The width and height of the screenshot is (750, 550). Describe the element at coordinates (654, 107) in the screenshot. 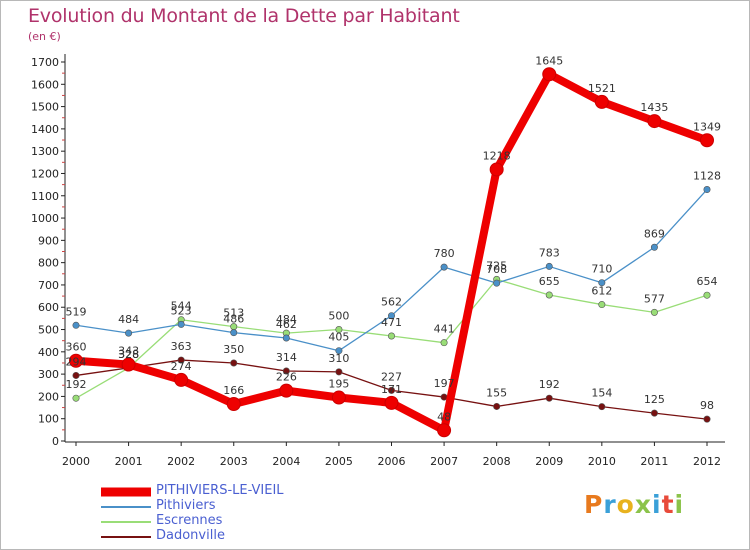

I see `data-label: 1435` at that location.